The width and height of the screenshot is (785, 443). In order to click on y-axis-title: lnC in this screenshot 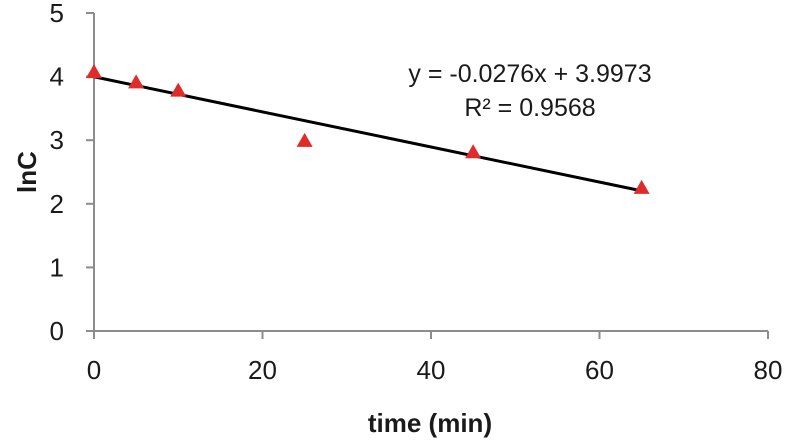, I will do `click(27, 172)`.